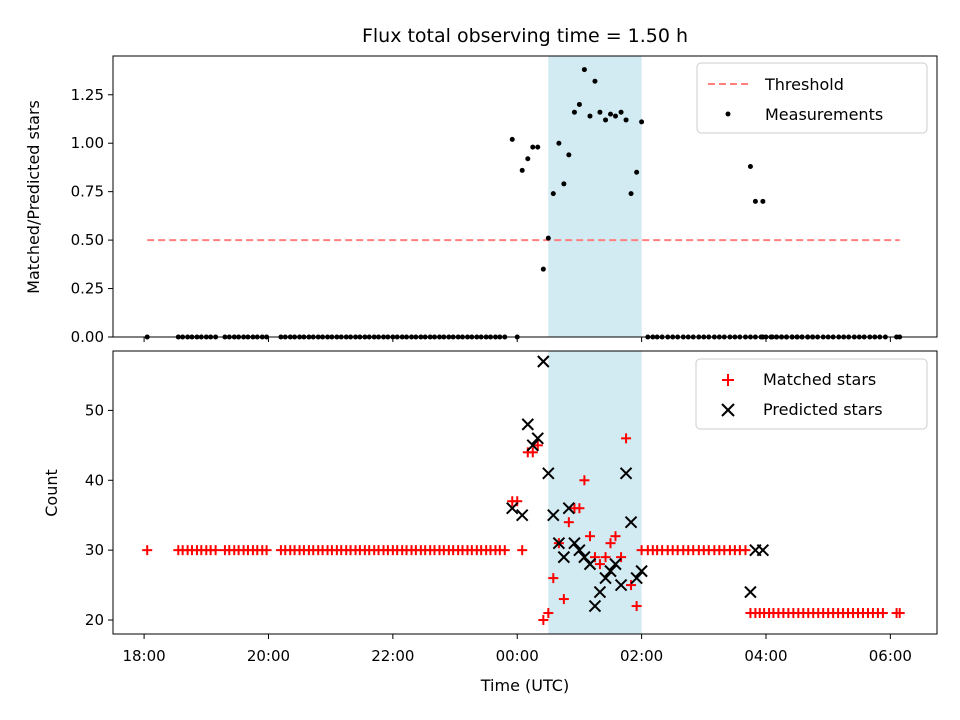  I want to click on x-tick-label: 02:00, so click(641, 656).